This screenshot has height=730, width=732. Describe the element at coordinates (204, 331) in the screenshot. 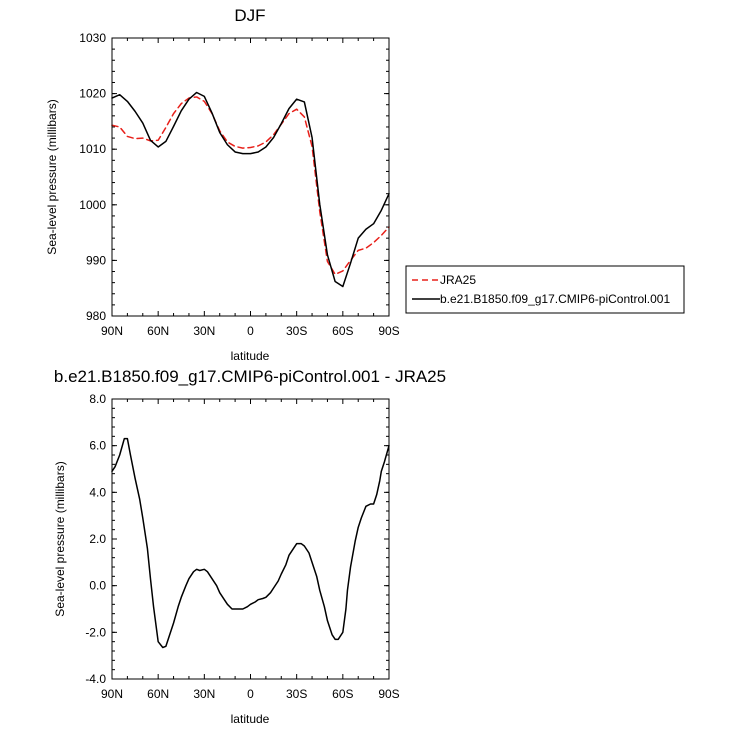

I see `top-x-tick-label: 30N` at that location.